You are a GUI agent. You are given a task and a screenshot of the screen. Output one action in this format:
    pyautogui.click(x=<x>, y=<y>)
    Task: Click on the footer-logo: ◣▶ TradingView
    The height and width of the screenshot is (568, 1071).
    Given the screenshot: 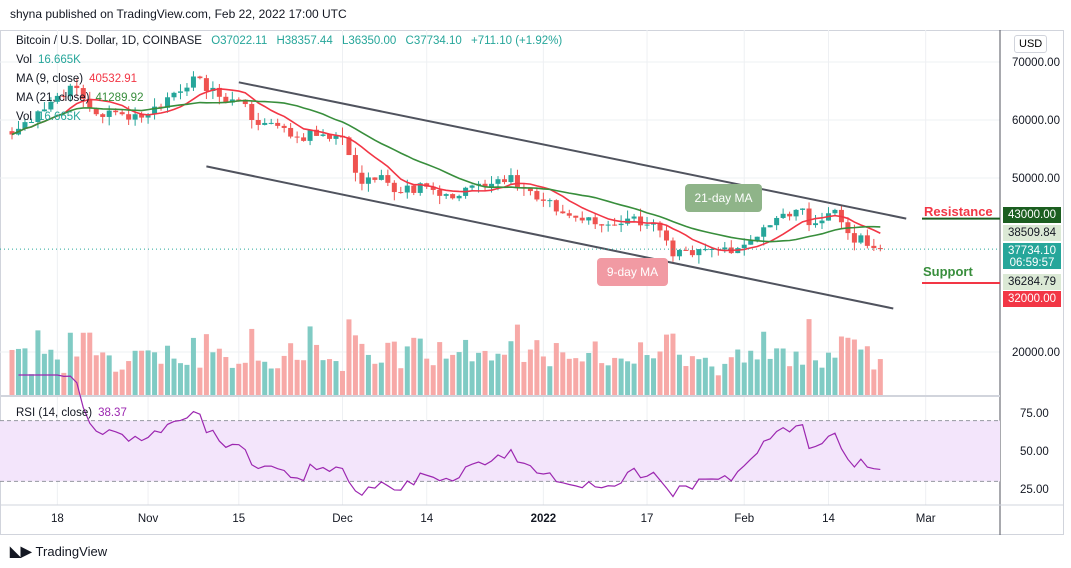 What is the action you would take?
    pyautogui.click(x=58, y=551)
    